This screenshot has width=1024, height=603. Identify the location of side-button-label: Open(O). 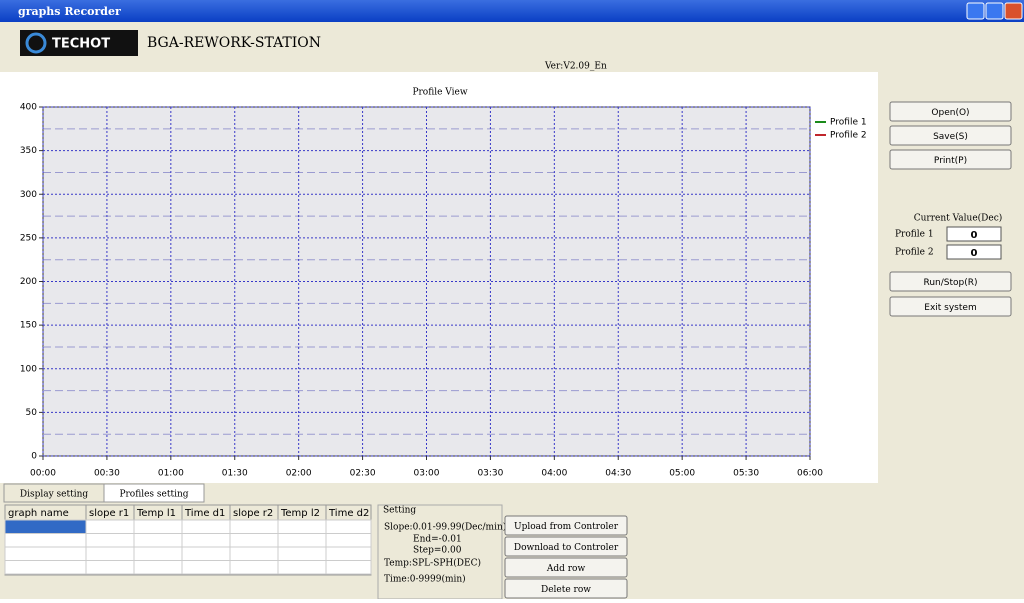
(950, 113).